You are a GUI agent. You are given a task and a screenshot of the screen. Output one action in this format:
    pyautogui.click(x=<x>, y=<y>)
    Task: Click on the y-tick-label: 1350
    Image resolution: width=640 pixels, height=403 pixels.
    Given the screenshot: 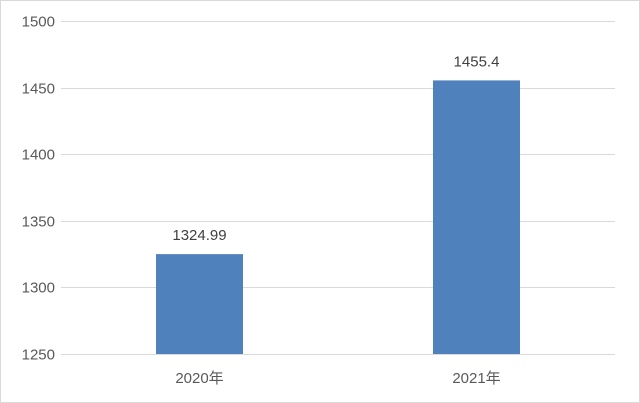 What is the action you would take?
    pyautogui.click(x=38, y=222)
    